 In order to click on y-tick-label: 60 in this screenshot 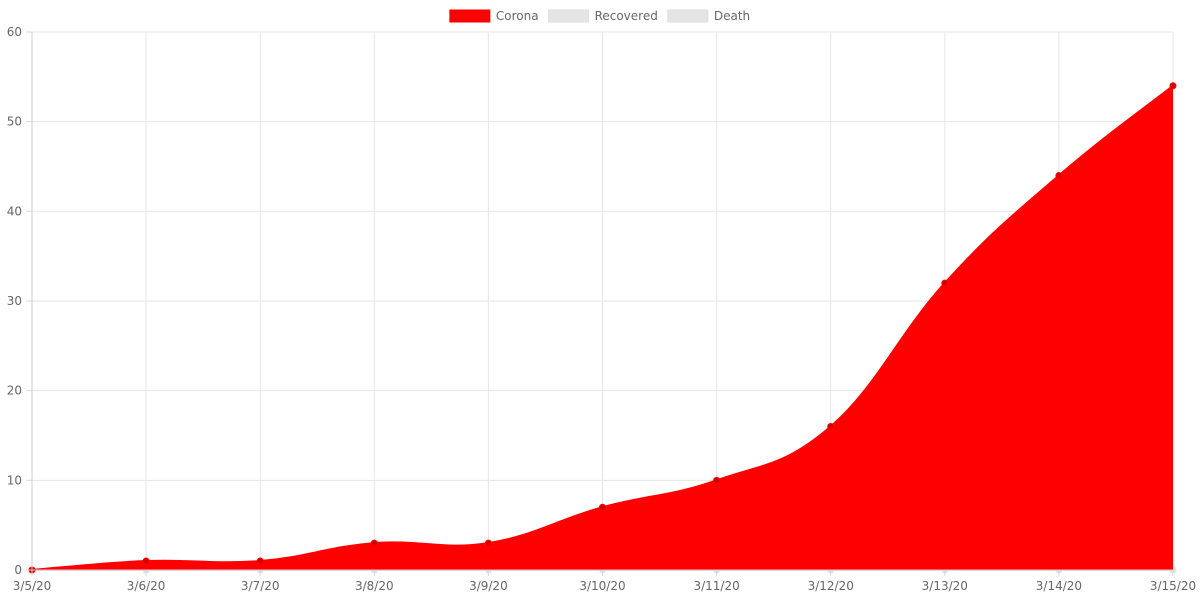, I will do `click(14, 32)`.